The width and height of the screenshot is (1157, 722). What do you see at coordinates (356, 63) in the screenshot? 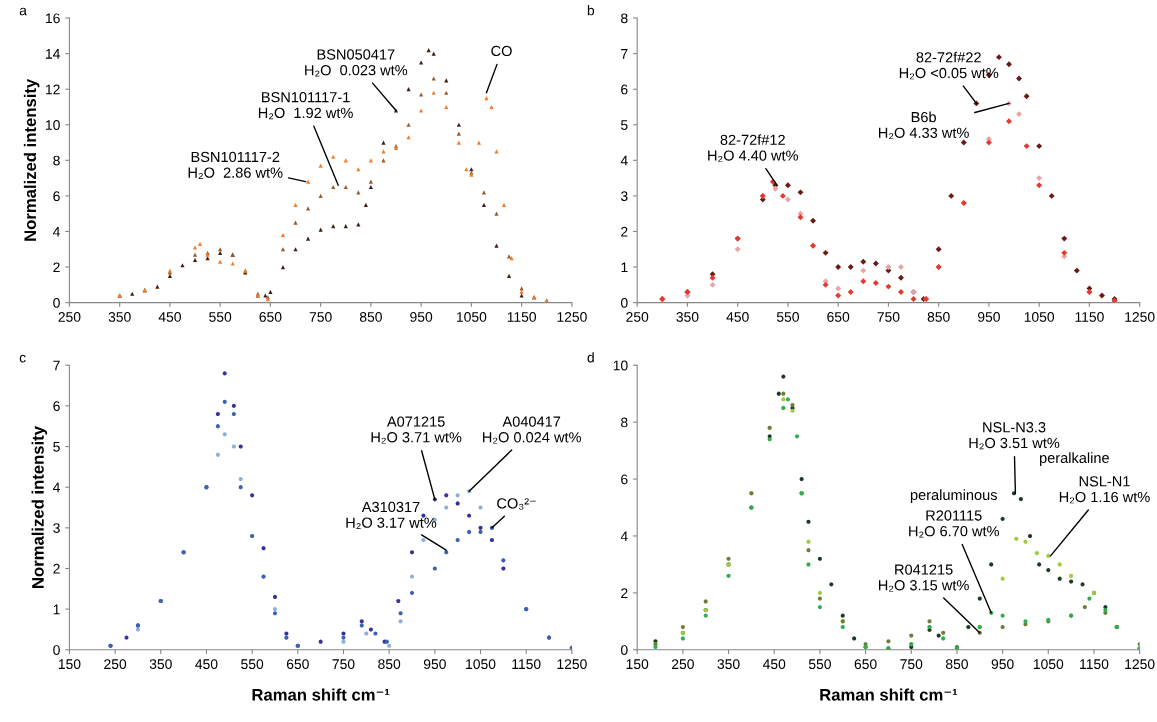
I see `annotation: BSN050417 H₂O 0.023 wt%` at bounding box center [356, 63].